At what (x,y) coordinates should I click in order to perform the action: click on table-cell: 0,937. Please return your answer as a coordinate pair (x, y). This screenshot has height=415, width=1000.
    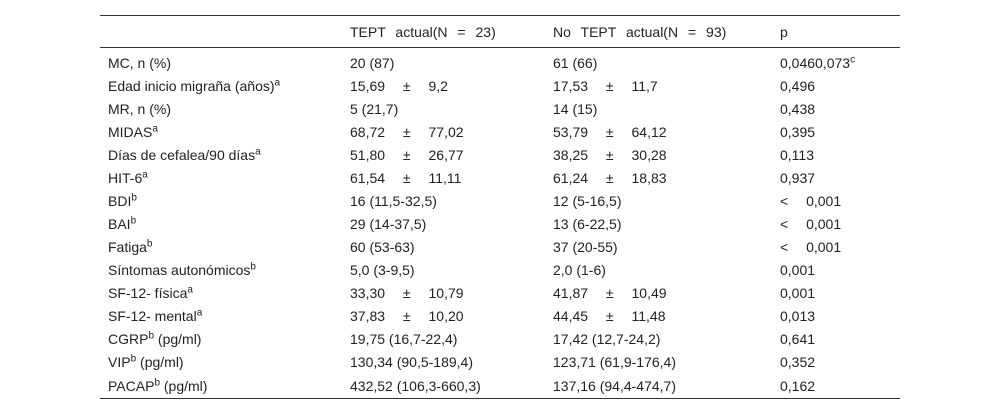
    Looking at the image, I should click on (836, 177).